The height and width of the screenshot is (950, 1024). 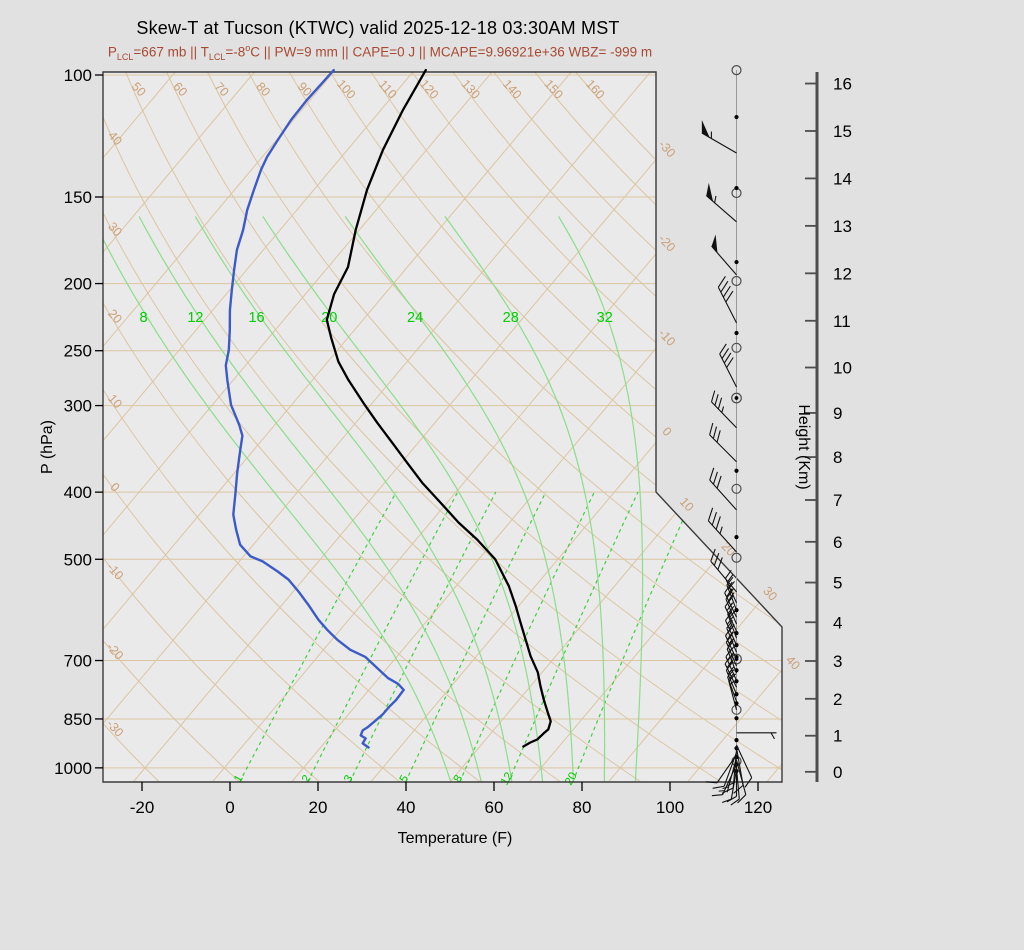 I want to click on isotherm-label: -10, so click(x=667, y=337).